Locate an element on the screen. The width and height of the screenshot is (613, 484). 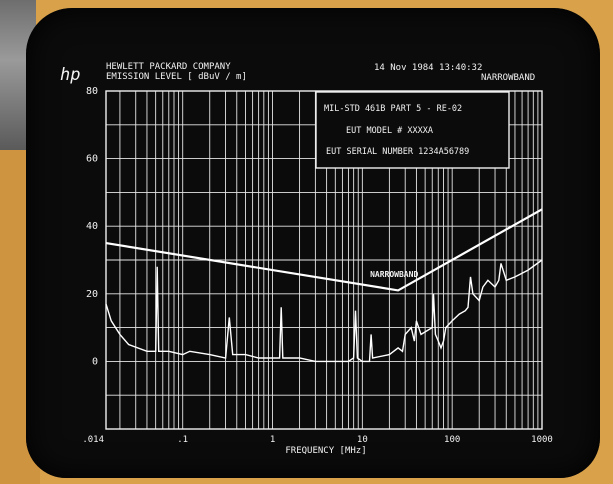
mode-label: NARROWBAND is located at coordinates (508, 78).